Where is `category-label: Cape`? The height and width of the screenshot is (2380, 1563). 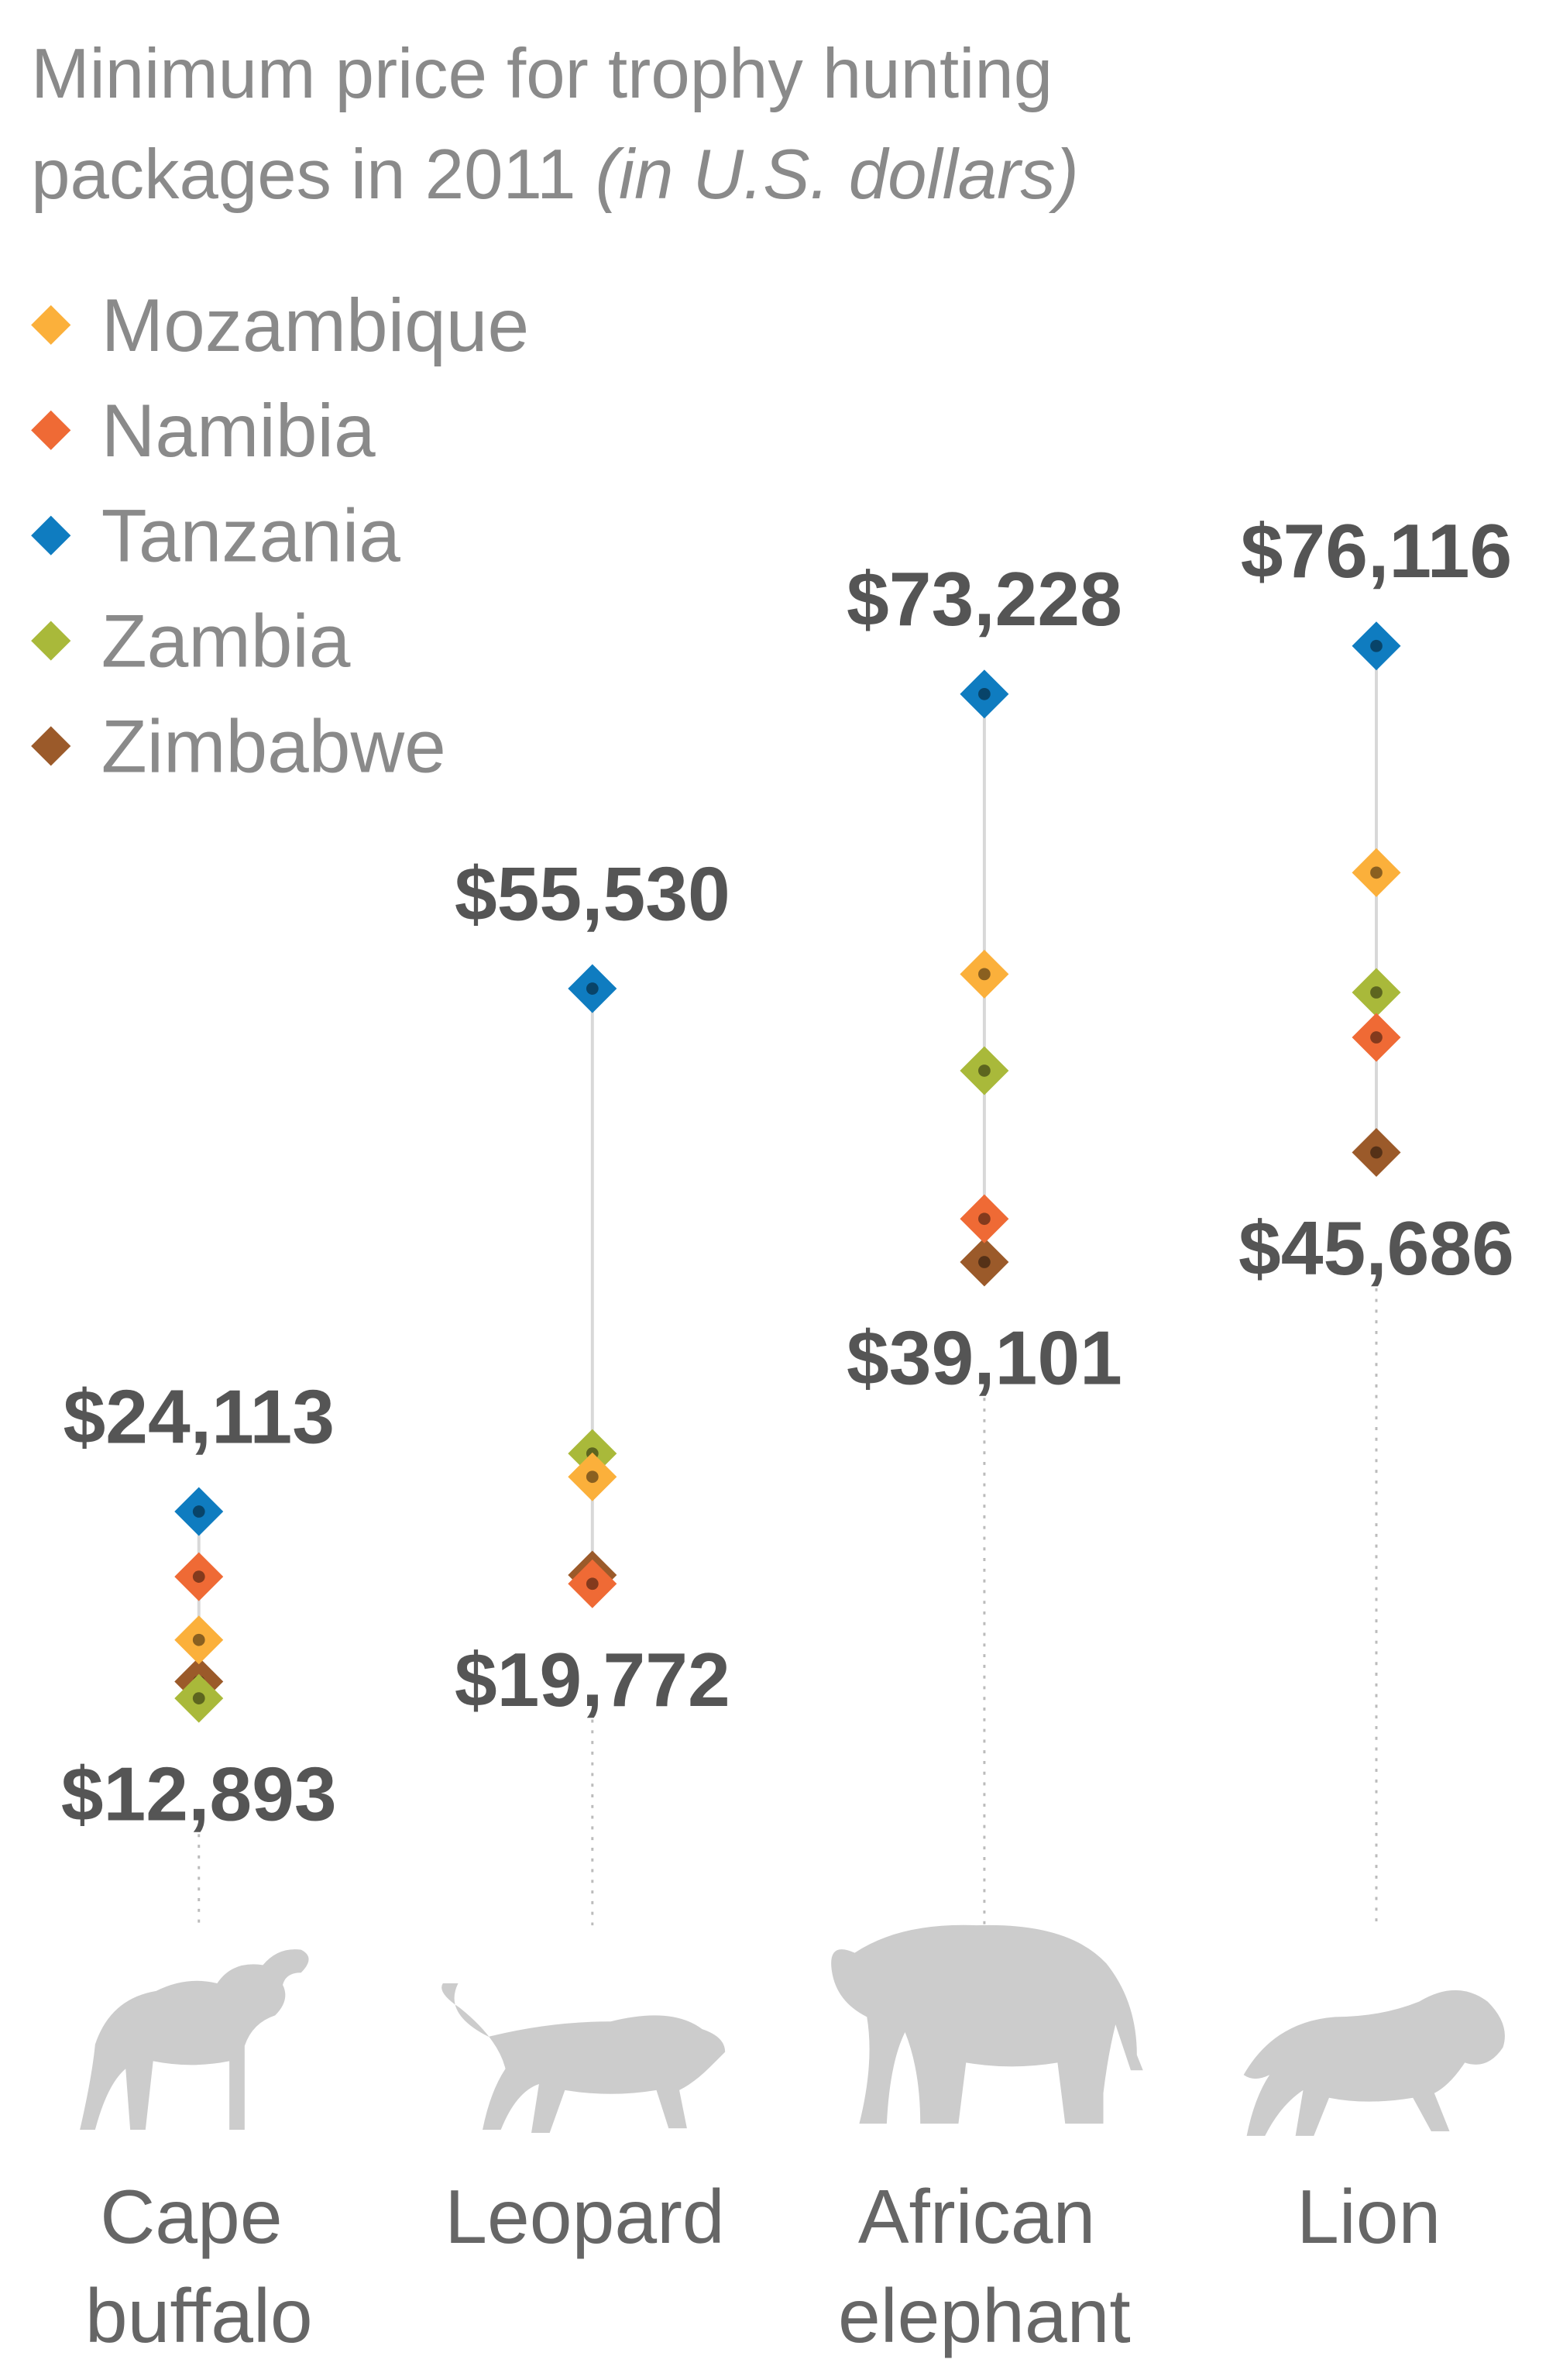
category-label: Cape is located at coordinates (191, 2217).